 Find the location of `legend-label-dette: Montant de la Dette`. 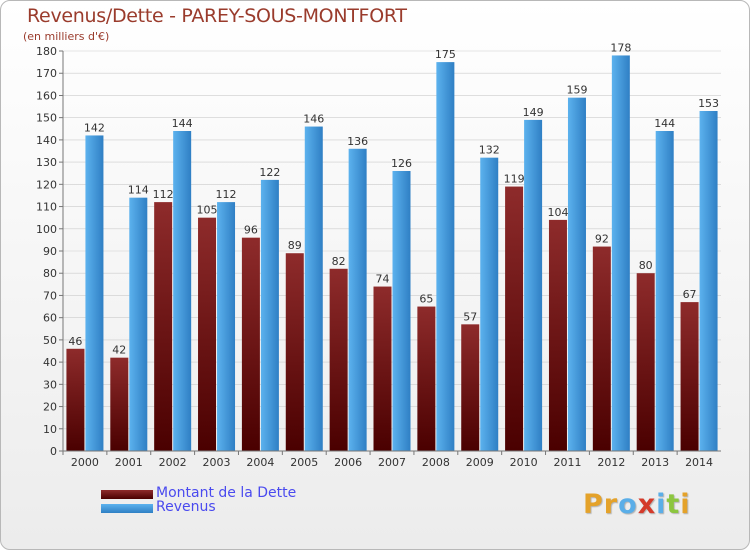

legend-label-dette: Montant de la Dette is located at coordinates (226, 493).